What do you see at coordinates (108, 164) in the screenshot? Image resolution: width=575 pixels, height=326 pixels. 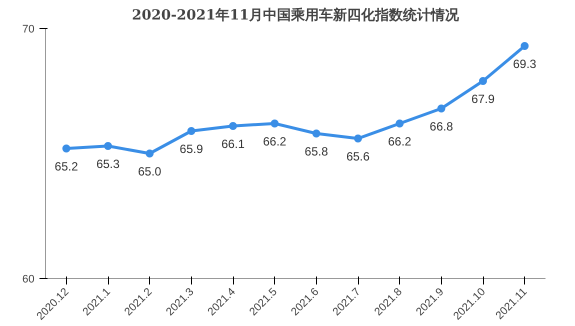 I see `text: 65.3` at bounding box center [108, 164].